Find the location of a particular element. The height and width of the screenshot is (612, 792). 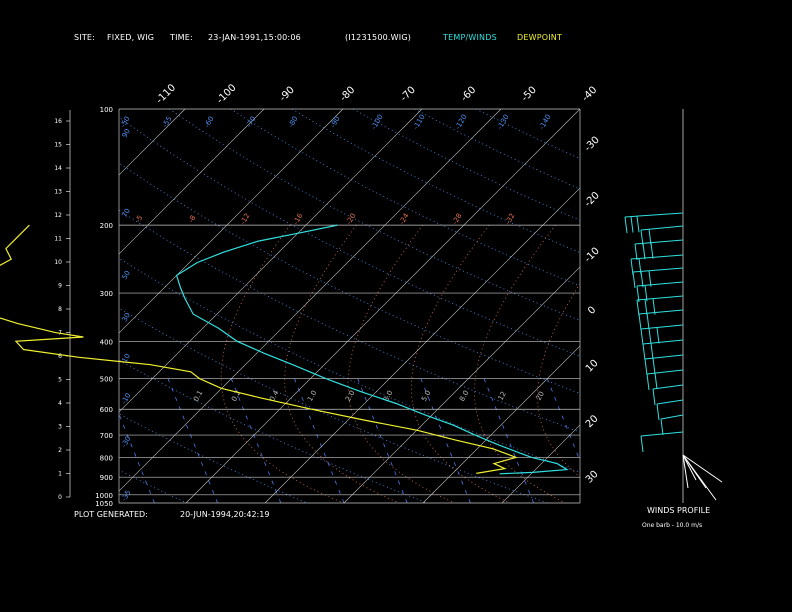

pressure-tick-label: 1050 is located at coordinates (104, 504).